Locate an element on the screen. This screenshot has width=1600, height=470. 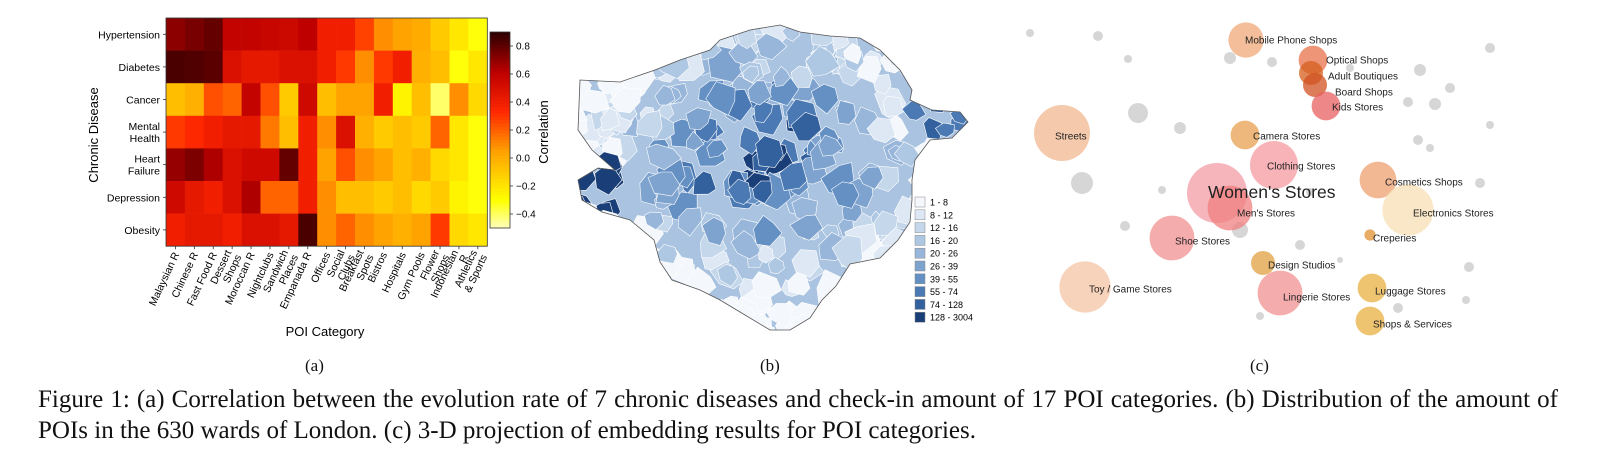
colorbar-tick-label: 0.0 is located at coordinates (523, 159).